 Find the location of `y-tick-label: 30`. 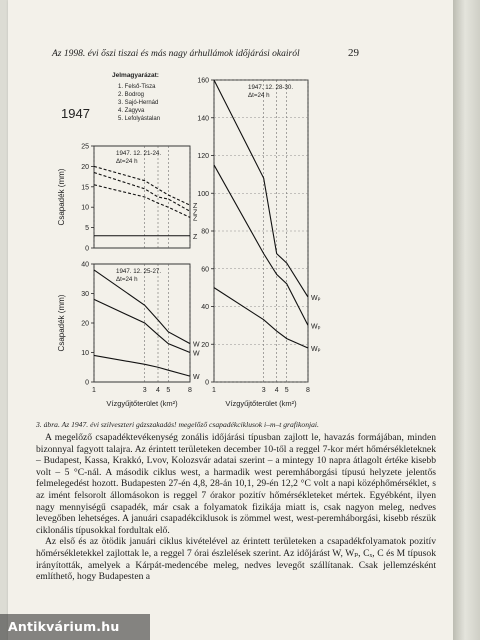

y-tick-label: 30 is located at coordinates (85, 294).